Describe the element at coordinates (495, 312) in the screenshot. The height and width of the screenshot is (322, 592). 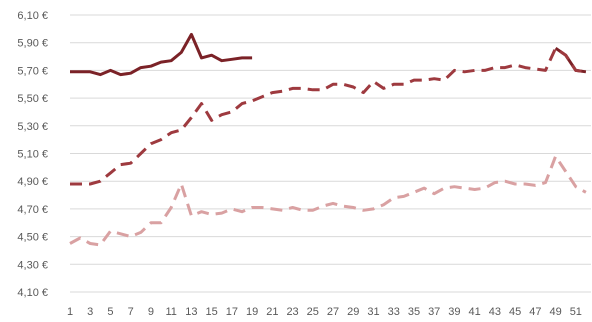
I see `x-tick-label: 43` at that location.